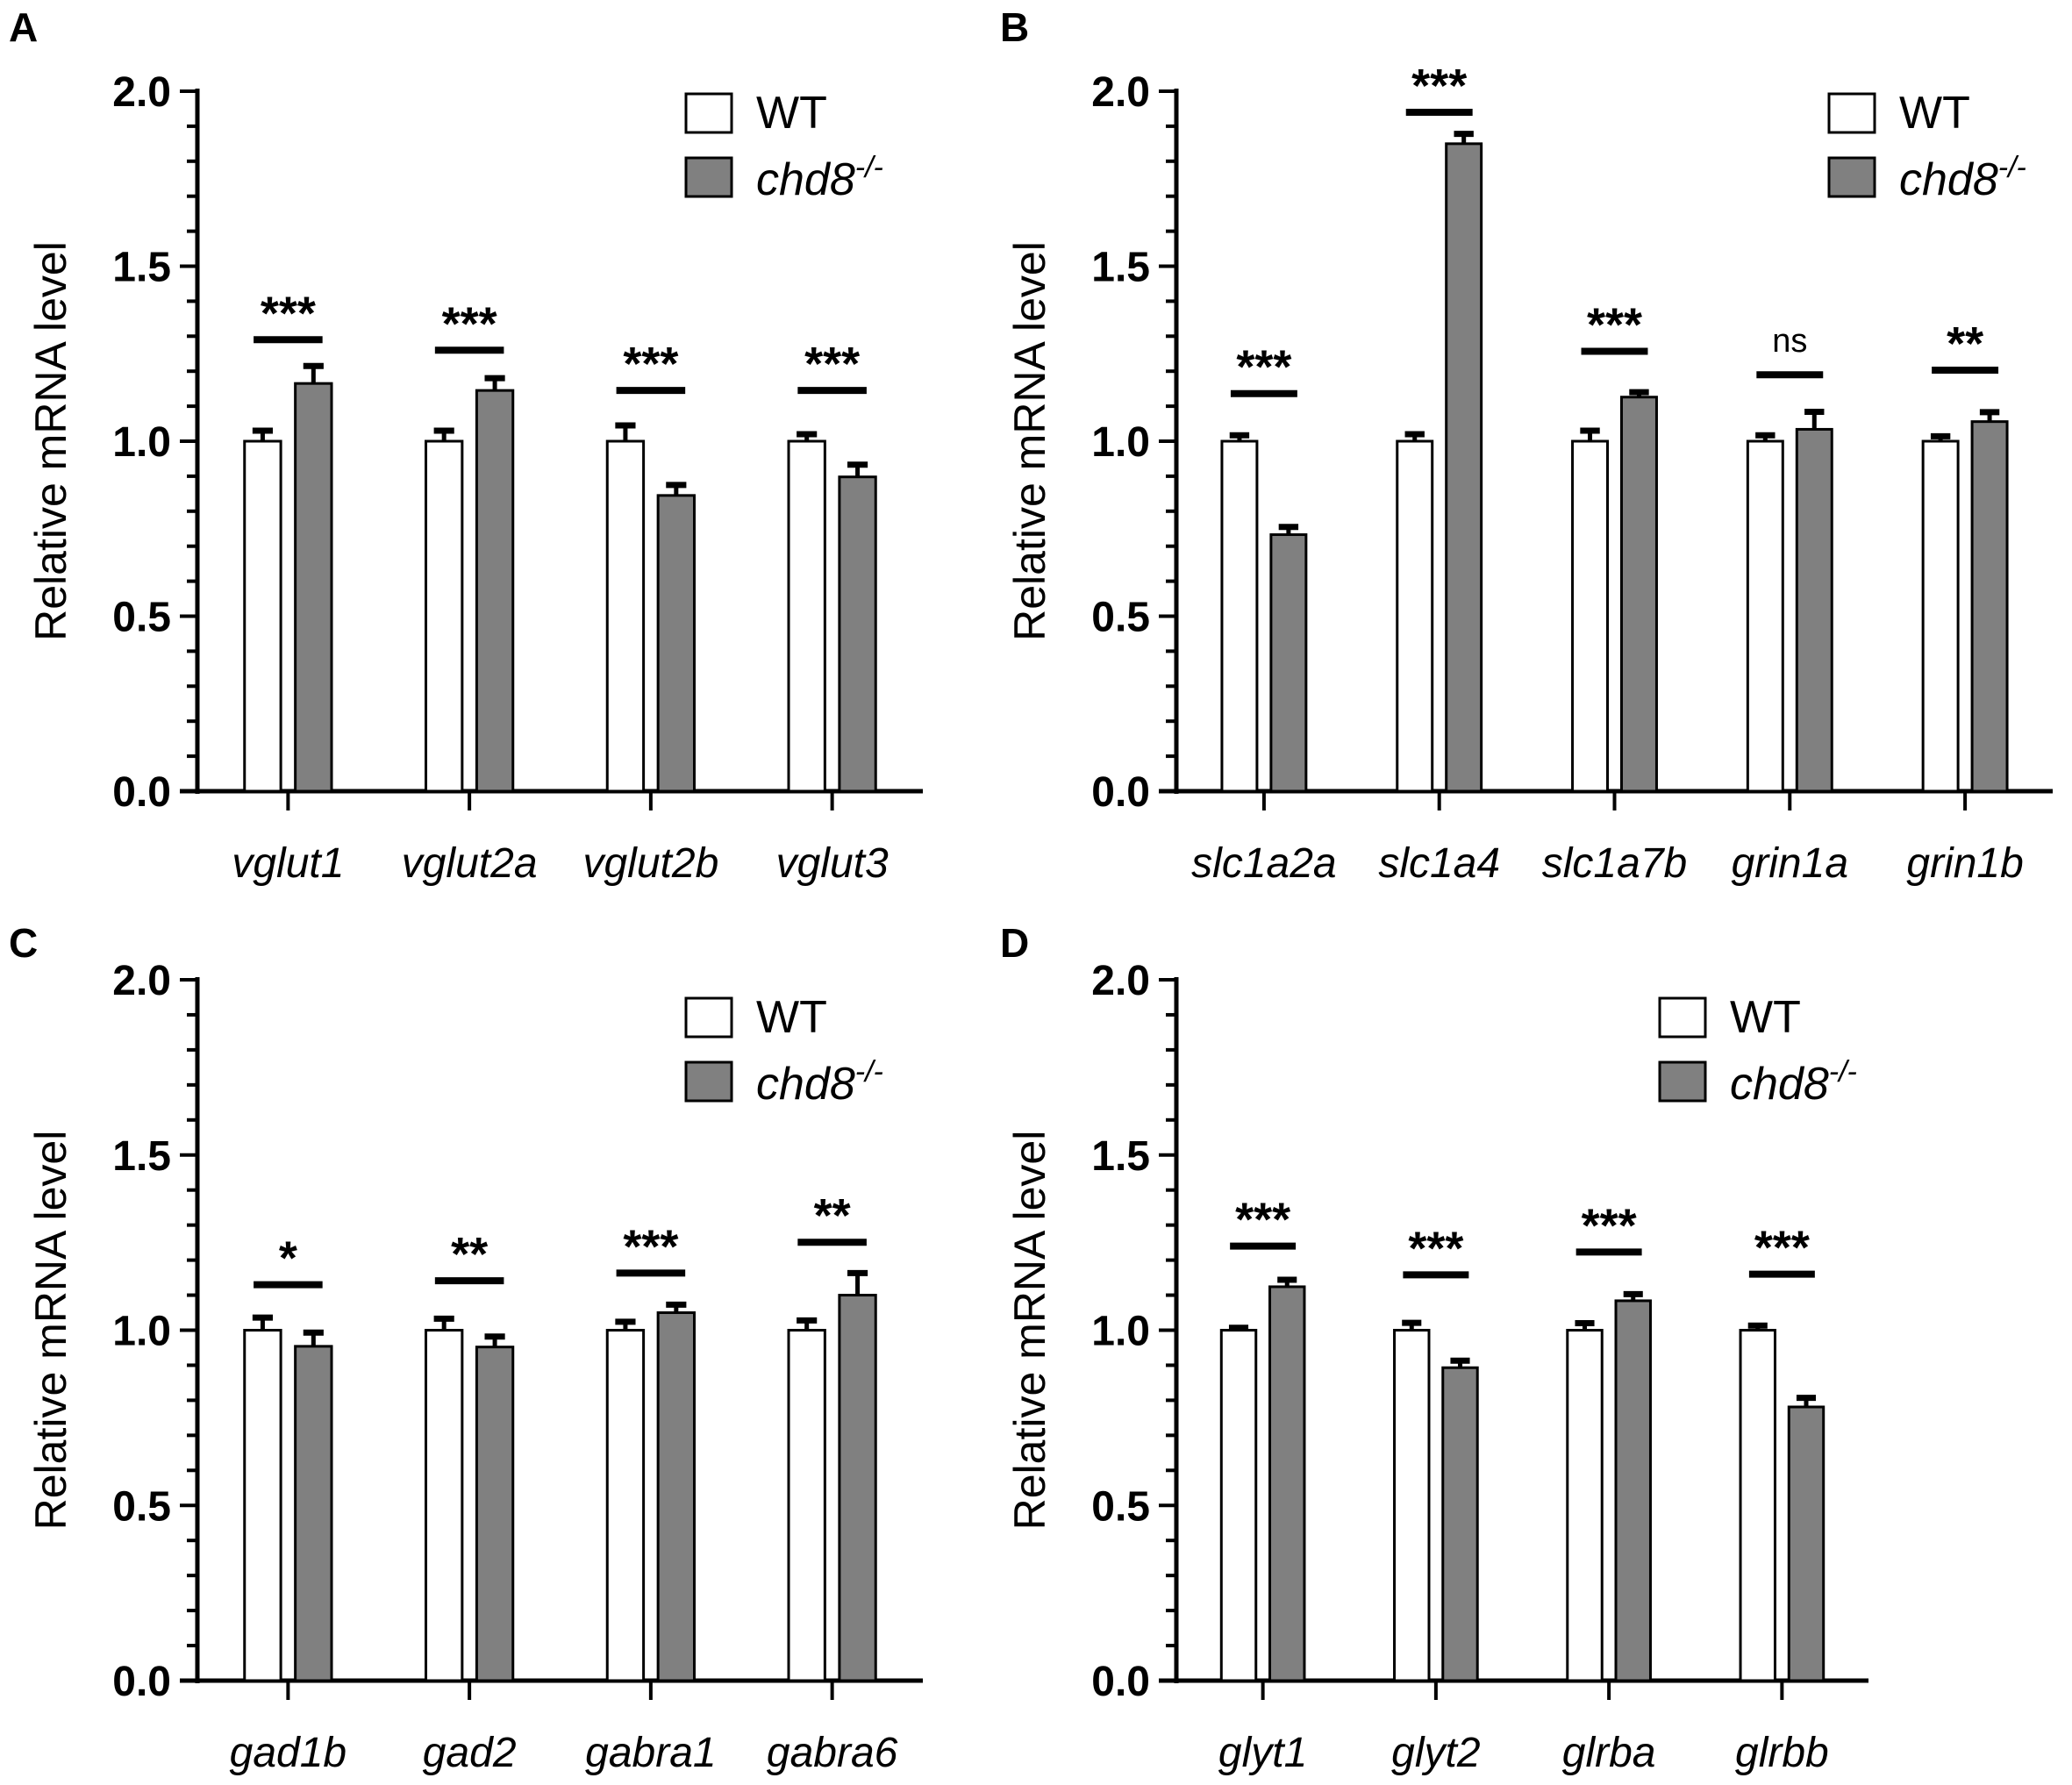  What do you see at coordinates (1439, 863) in the screenshot?
I see `x-tick-label: slc1a4` at bounding box center [1439, 863].